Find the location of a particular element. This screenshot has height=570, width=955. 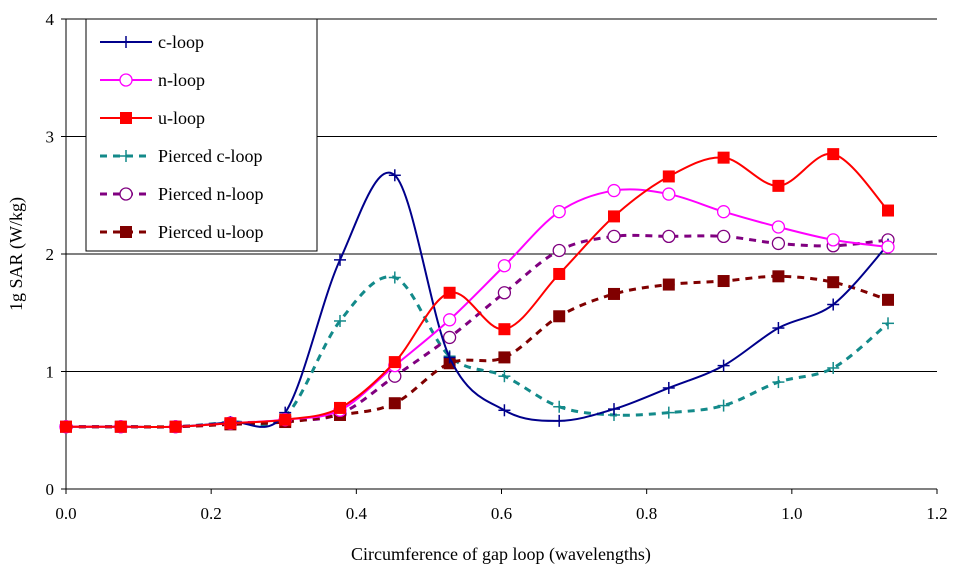

legend-item-pierced-u-loop: Pierced u-loop is located at coordinates (181, 232).